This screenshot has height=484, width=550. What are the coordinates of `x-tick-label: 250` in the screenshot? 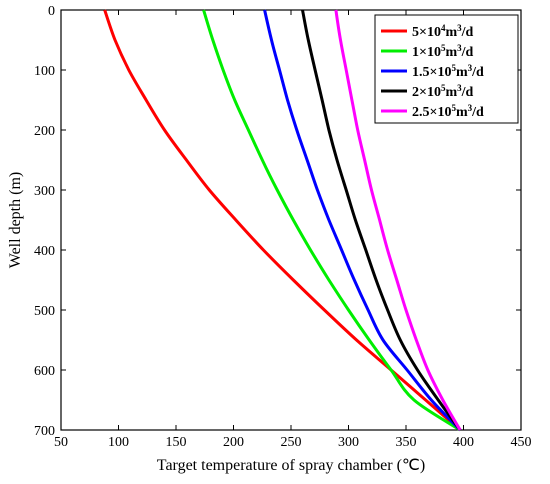 It's located at (291, 442).